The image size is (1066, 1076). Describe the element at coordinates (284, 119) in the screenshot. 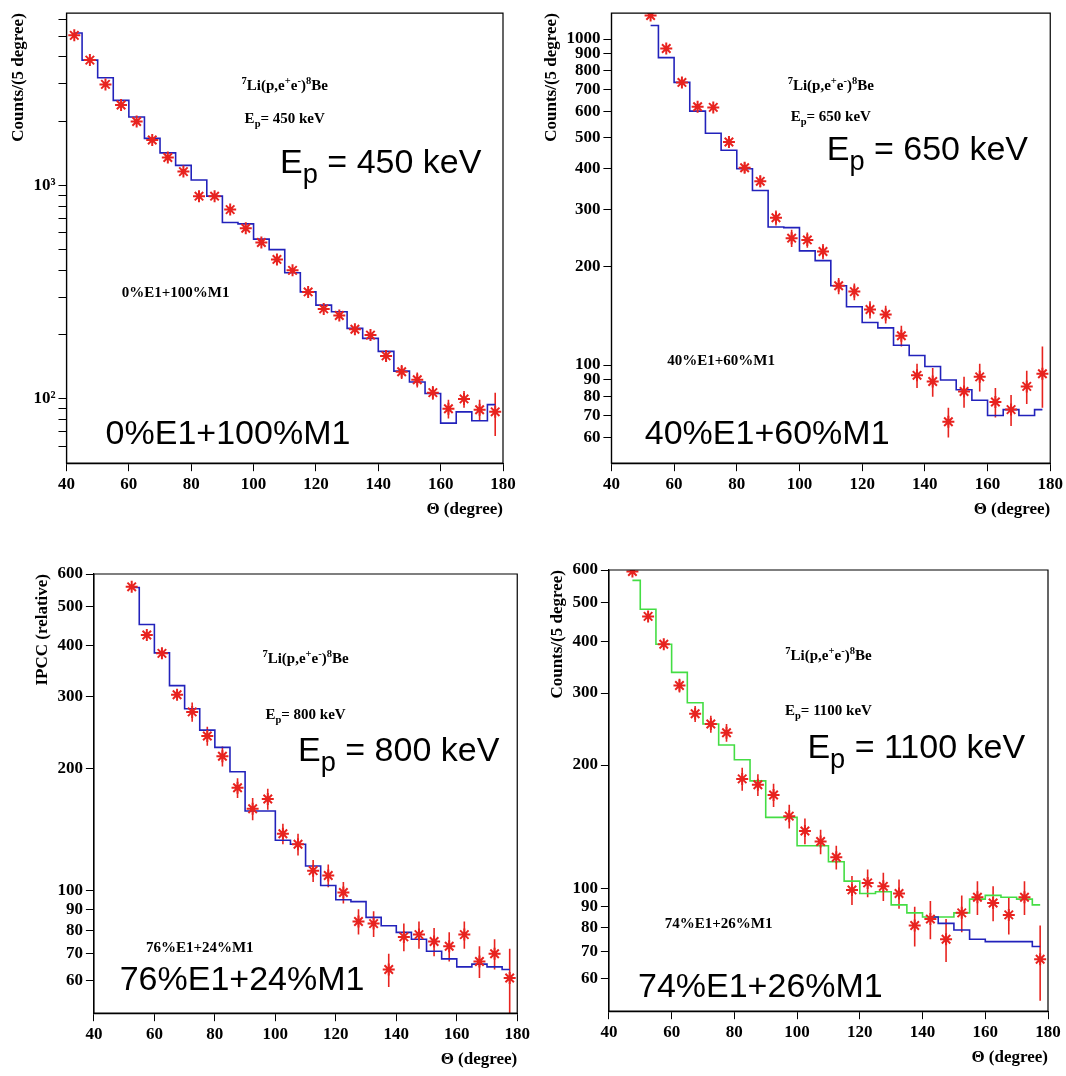

I see `annotation: E$_{p}$= 450 keV` at that location.